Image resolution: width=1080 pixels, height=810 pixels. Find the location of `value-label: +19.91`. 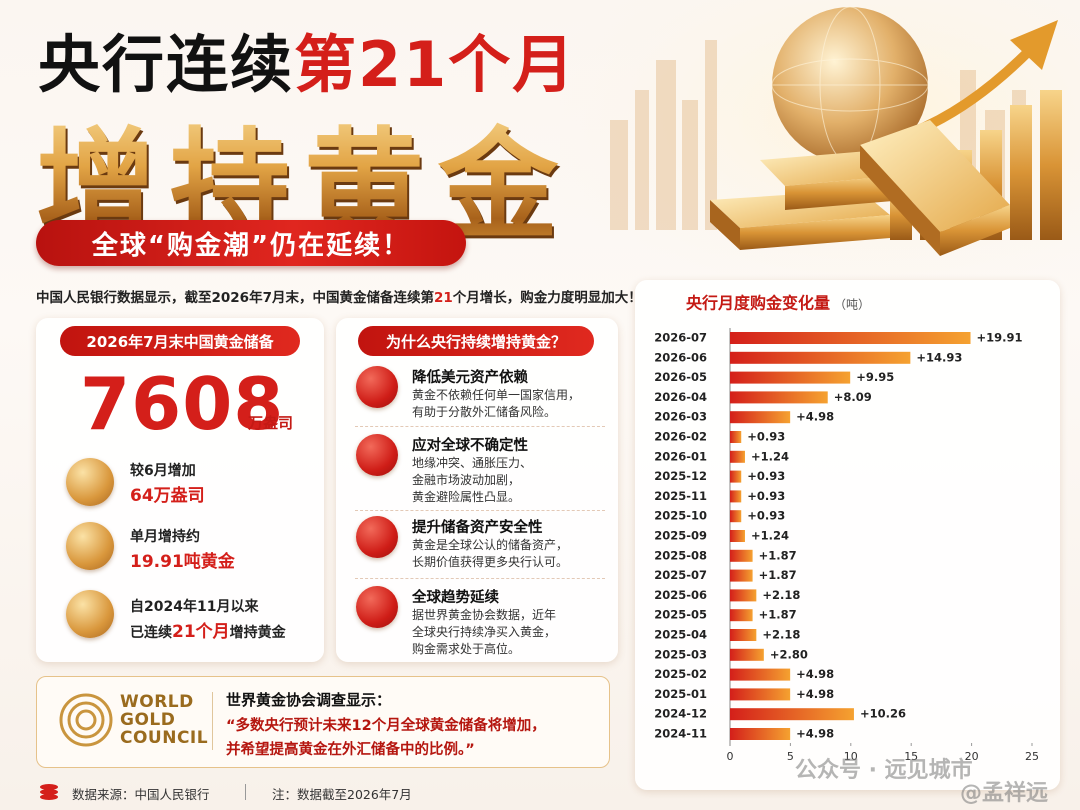

value-label: +19.91 is located at coordinates (1000, 338).